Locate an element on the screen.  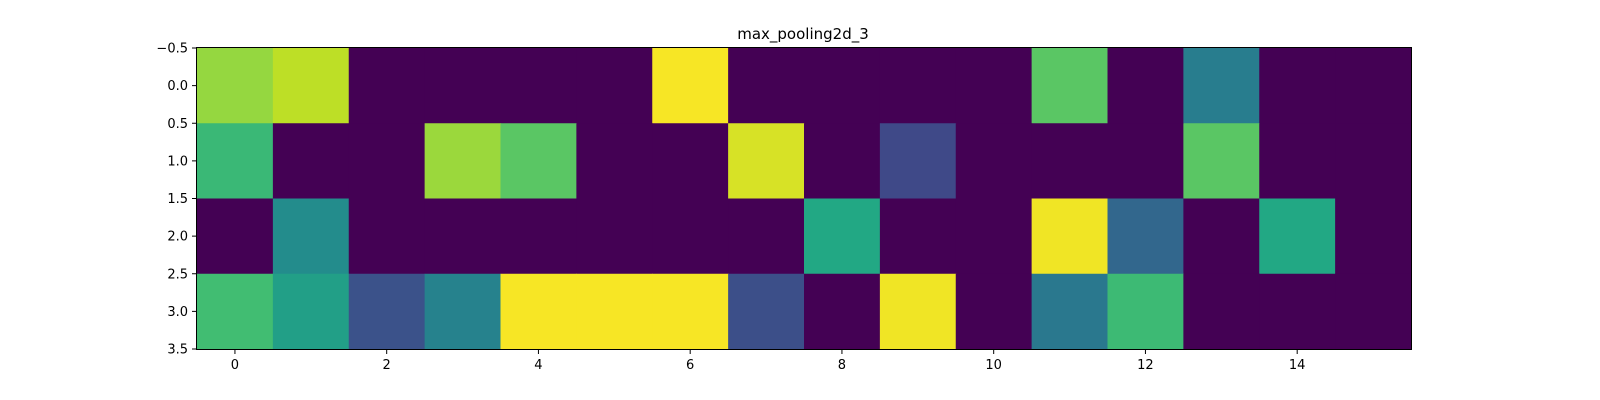
x-axis: 0 2 4 6 8 10 12 14 is located at coordinates (768, 361).